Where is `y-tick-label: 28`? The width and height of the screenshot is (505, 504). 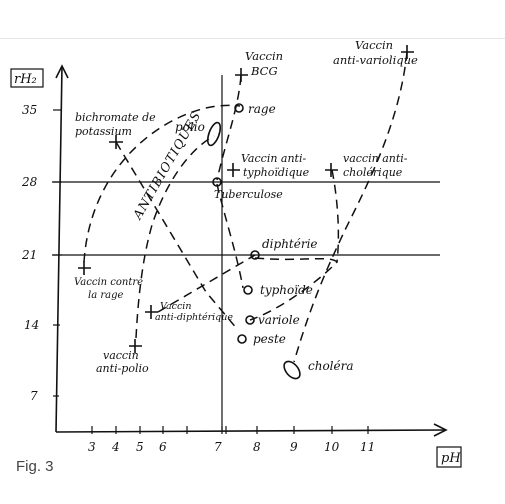
y-tick-label: 28 is located at coordinates (29, 182).